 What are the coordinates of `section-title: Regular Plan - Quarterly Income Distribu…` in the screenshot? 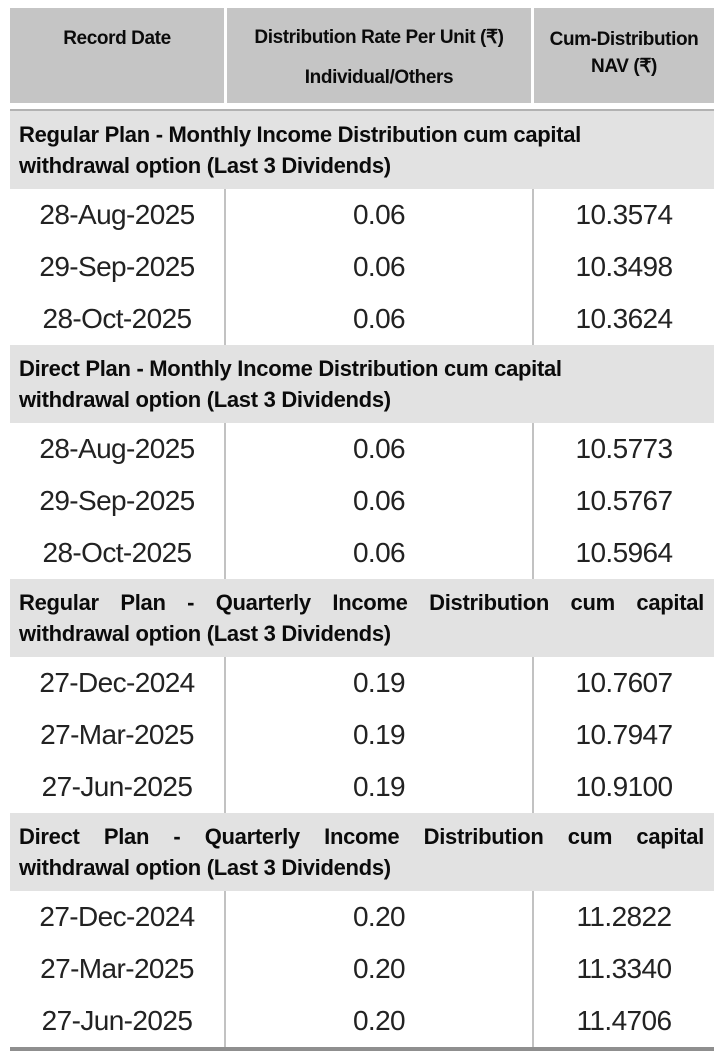 It's located at (362, 618).